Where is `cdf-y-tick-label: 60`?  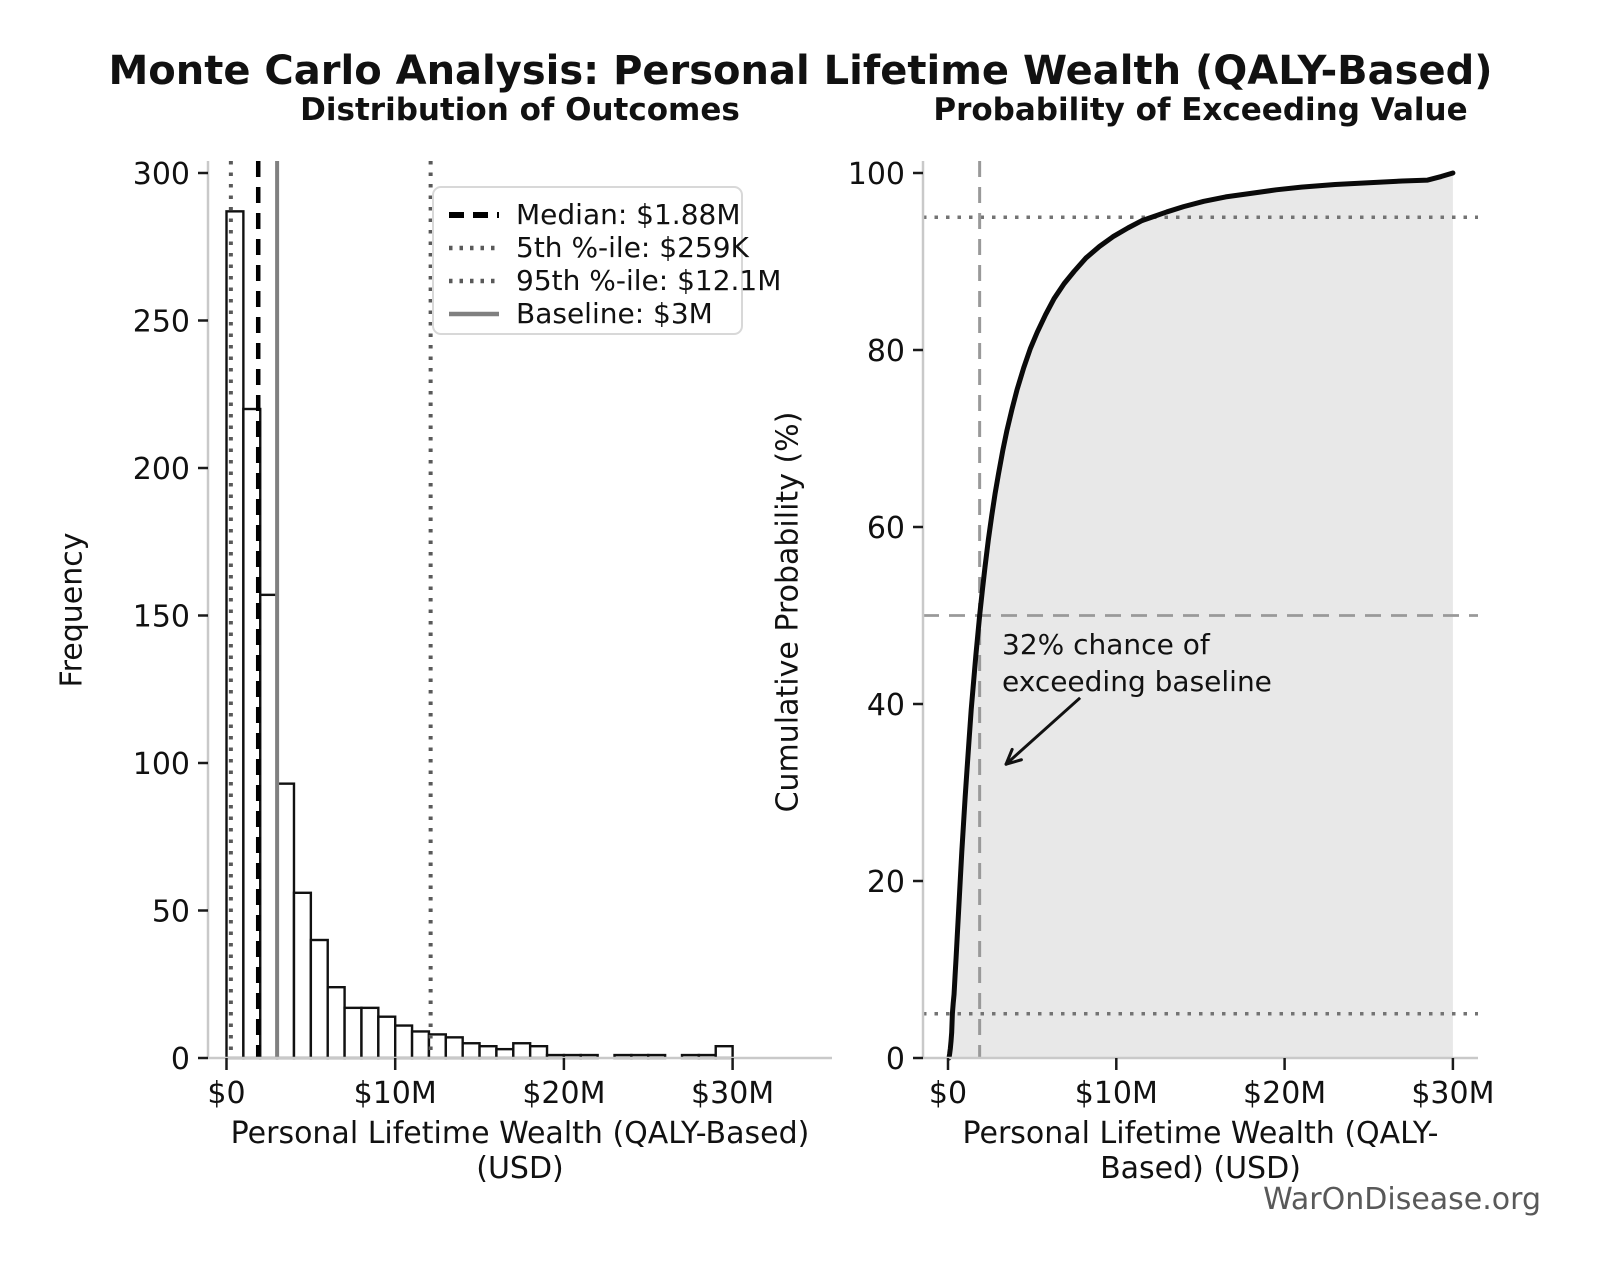 cdf-y-tick-label: 60 is located at coordinates (886, 528).